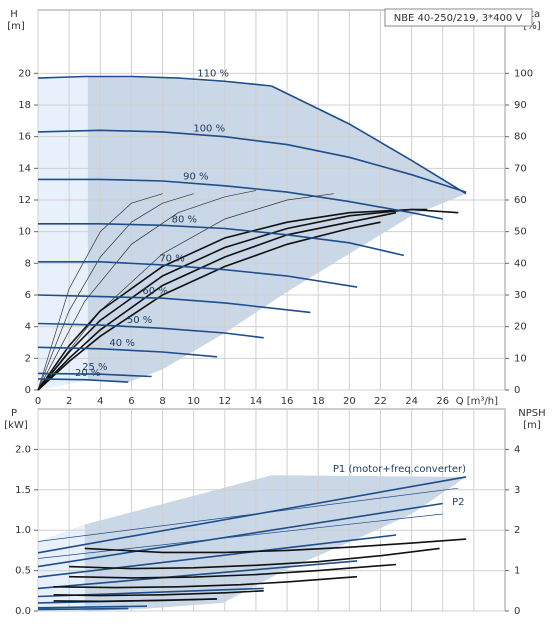  What do you see at coordinates (121, 343) in the screenshot?
I see `curve-label: 40 %` at bounding box center [121, 343].